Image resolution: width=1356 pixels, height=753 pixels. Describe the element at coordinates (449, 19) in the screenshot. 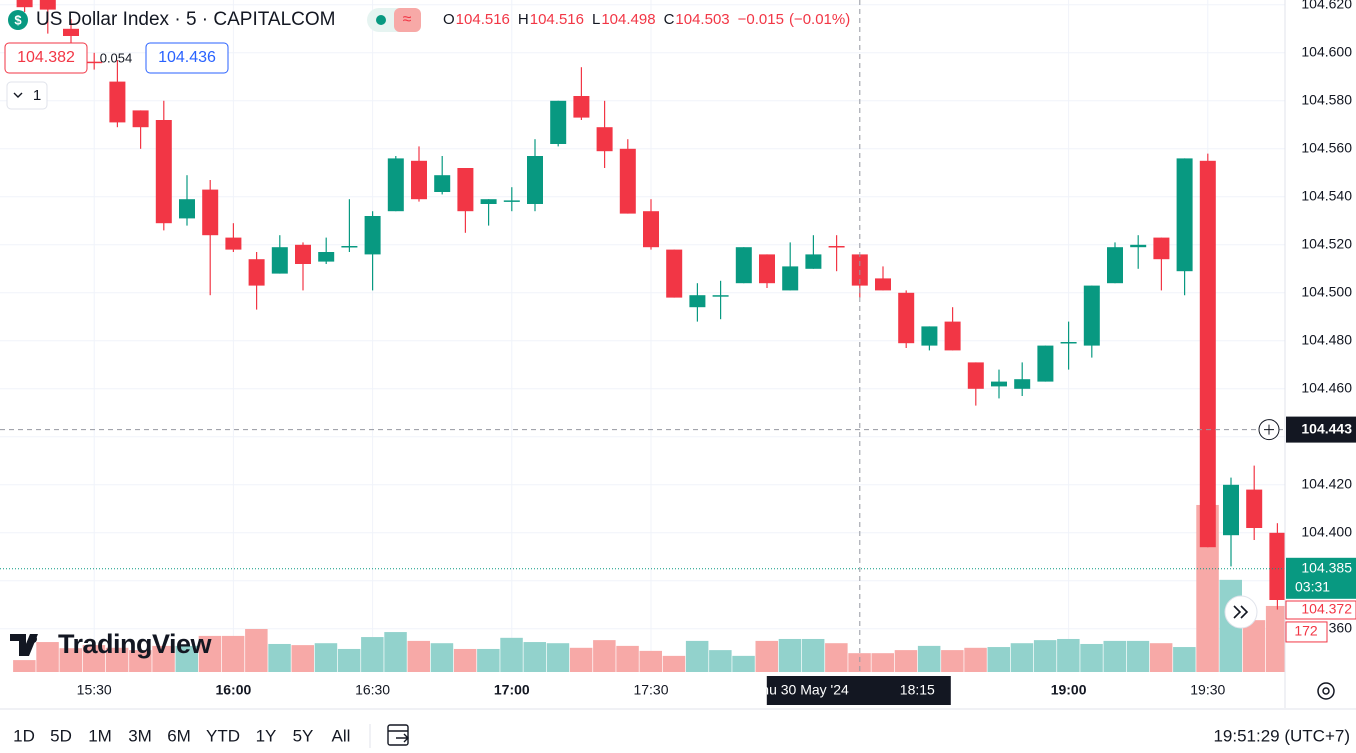

I see `ohlc-key: O` at that location.